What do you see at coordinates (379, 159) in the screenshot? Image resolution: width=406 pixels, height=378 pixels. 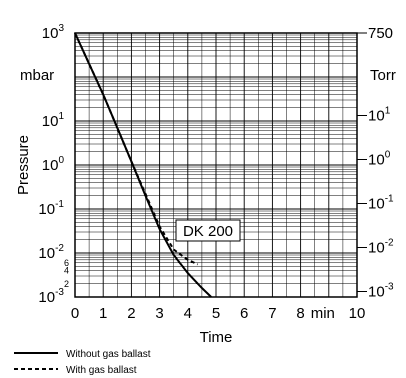 I see `right-tick-label: 10⁰` at bounding box center [379, 159].